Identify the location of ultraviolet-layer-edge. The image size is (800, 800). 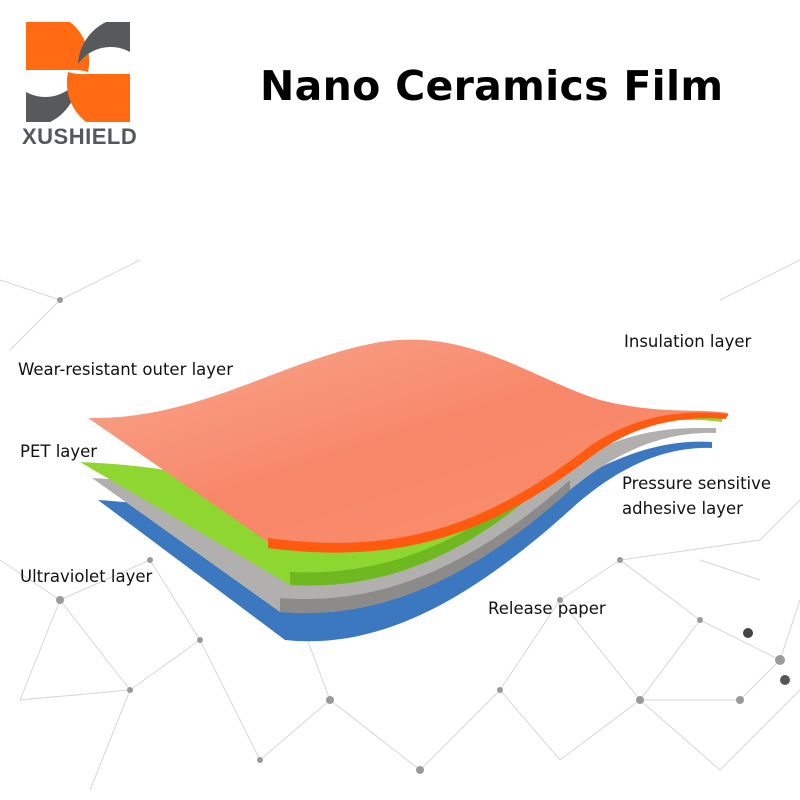
(425, 546).